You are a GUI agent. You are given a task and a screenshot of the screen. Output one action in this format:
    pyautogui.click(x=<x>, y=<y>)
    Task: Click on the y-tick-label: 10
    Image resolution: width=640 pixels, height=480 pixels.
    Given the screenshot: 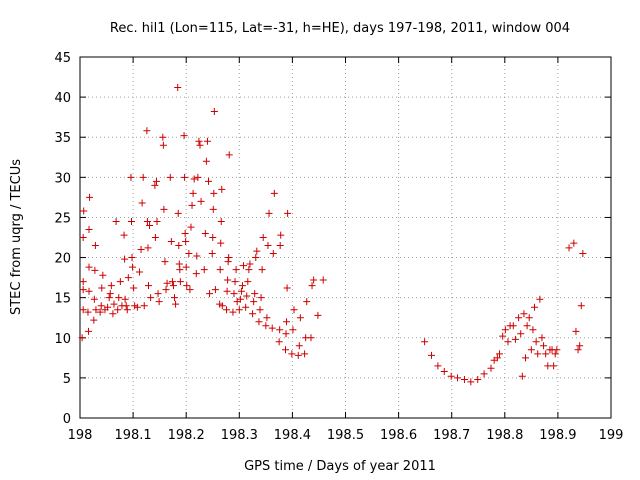 What is the action you would take?
    pyautogui.click(x=62, y=339)
    